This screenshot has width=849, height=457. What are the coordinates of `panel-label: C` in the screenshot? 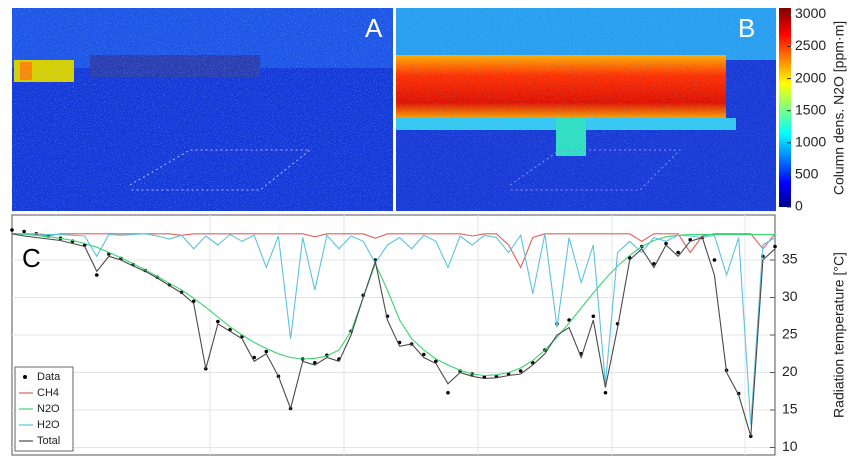 It's located at (31, 258).